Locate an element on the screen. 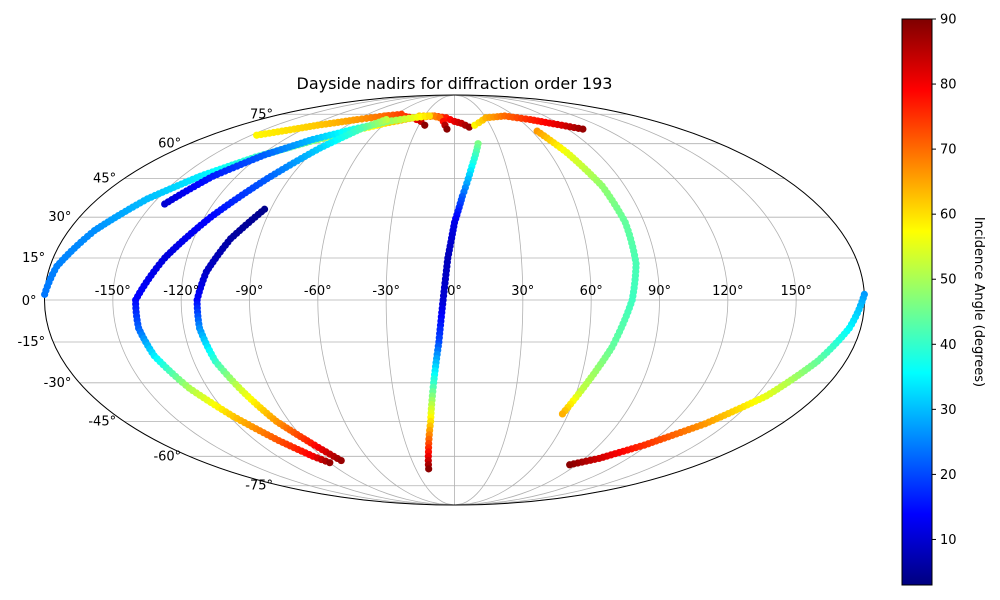 Image resolution: width=1000 pixels, height=600 pixels. colorbar-tick-label: 90 is located at coordinates (948, 20).